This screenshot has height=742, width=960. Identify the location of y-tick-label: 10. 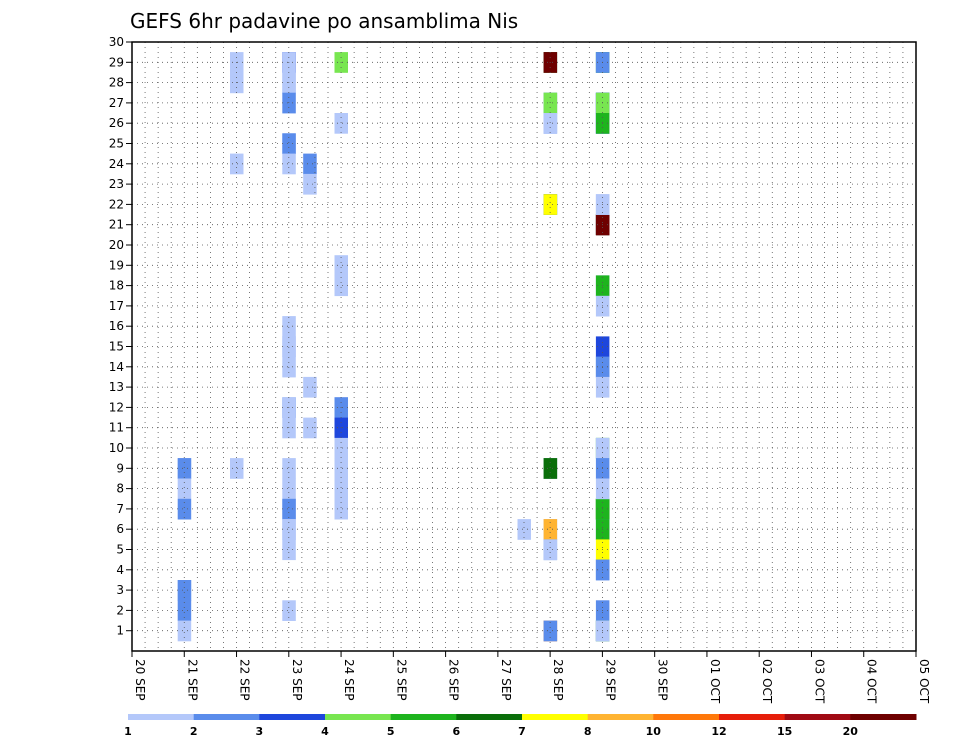
(116, 448).